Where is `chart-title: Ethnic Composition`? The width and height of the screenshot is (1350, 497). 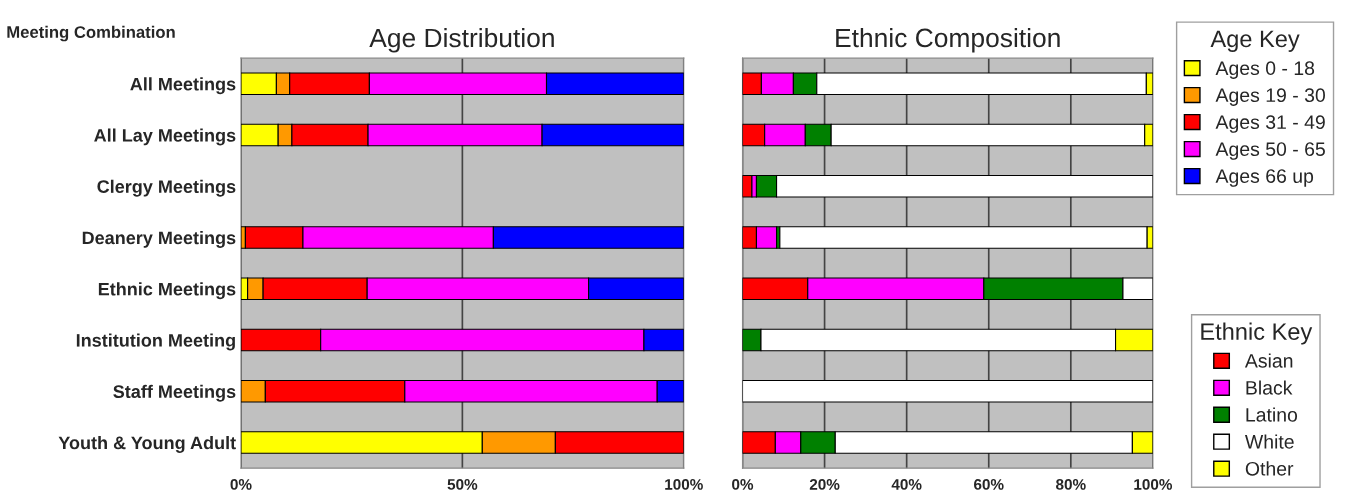 chart-title: Ethnic Composition is located at coordinates (948, 40).